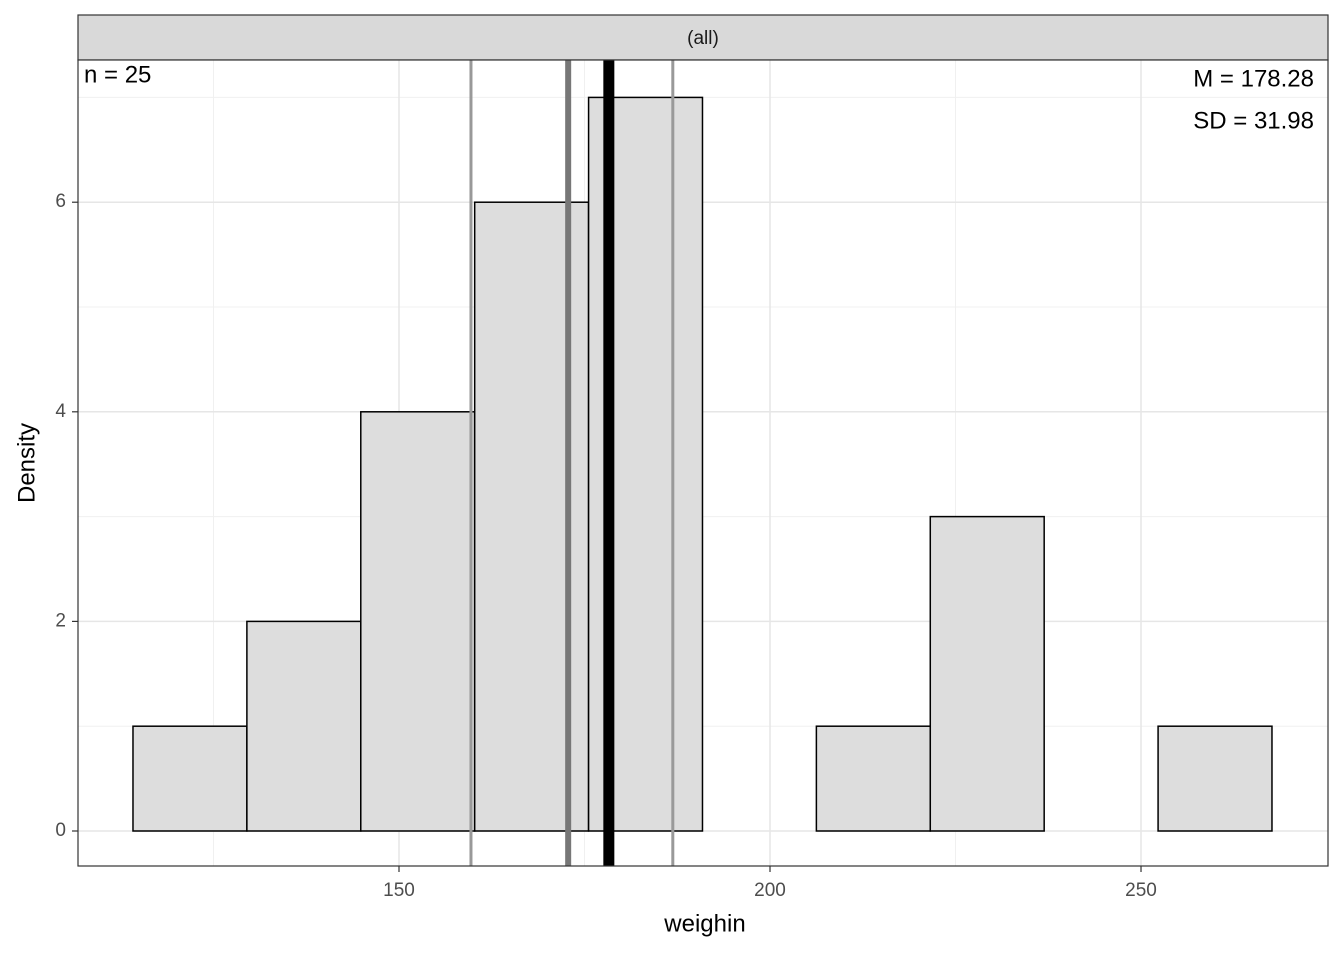 The image size is (1344, 960). I want to click on strip-label: (all), so click(703, 38).